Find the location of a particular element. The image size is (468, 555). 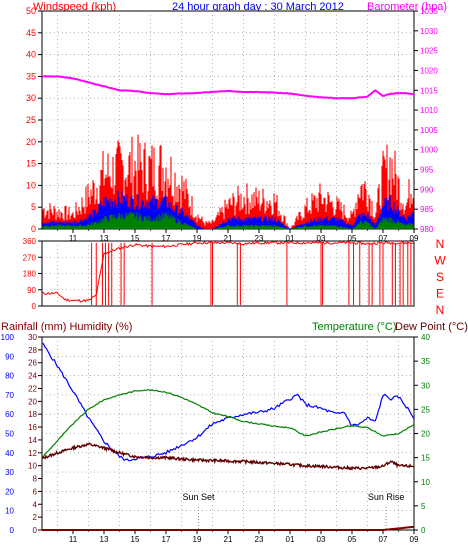

wind-direction-line is located at coordinates (228, 271).